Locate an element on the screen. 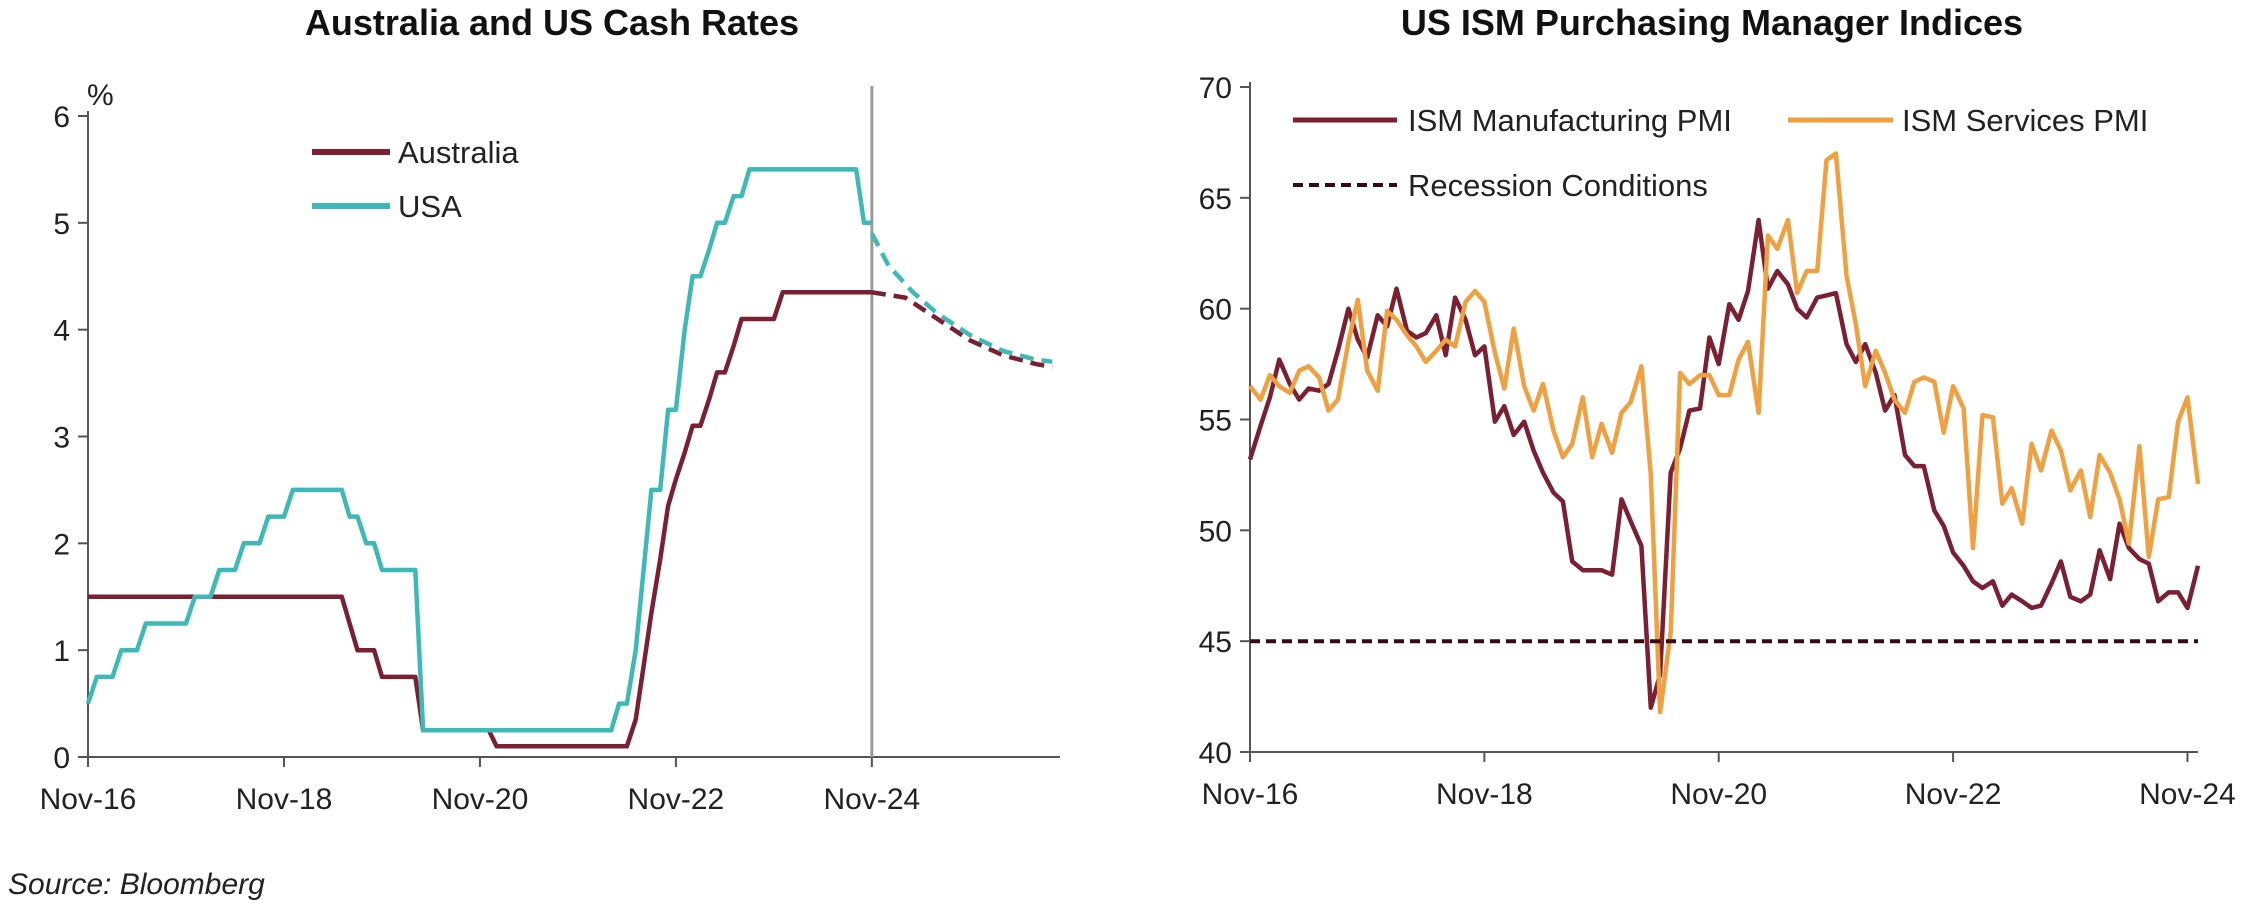  left-x-tick-label: Nov-22 is located at coordinates (676, 799).